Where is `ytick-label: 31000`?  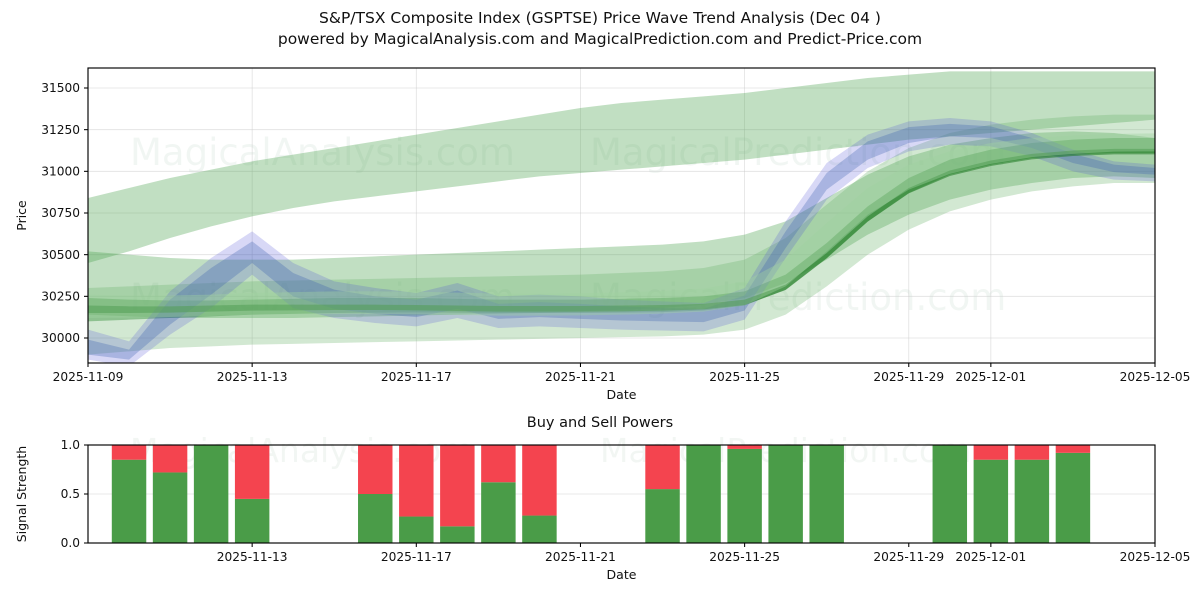 ytick-label: 31000 is located at coordinates (60, 172).